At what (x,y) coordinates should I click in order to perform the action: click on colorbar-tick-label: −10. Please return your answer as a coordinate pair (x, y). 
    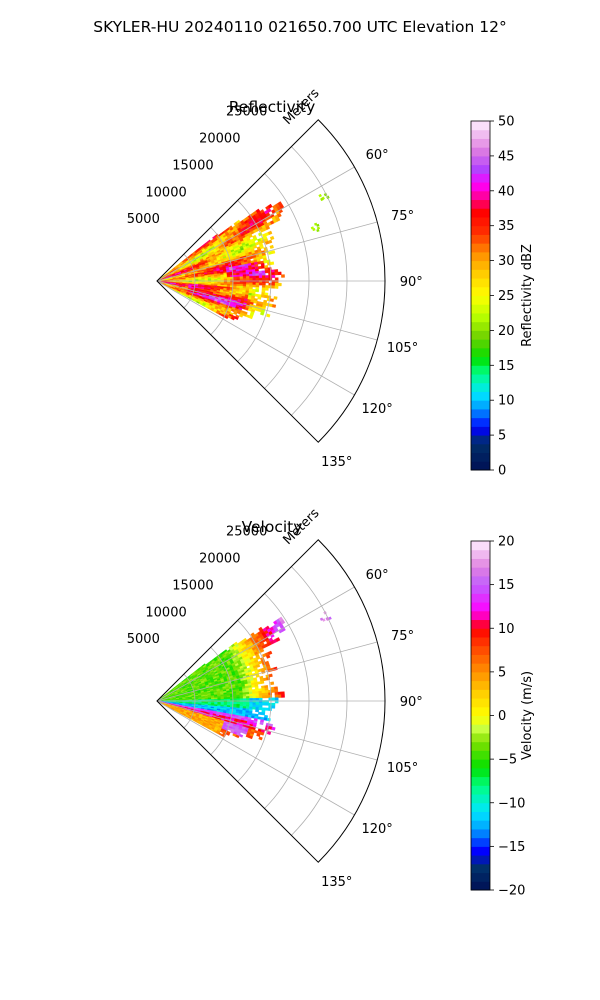
    Looking at the image, I should click on (511, 803).